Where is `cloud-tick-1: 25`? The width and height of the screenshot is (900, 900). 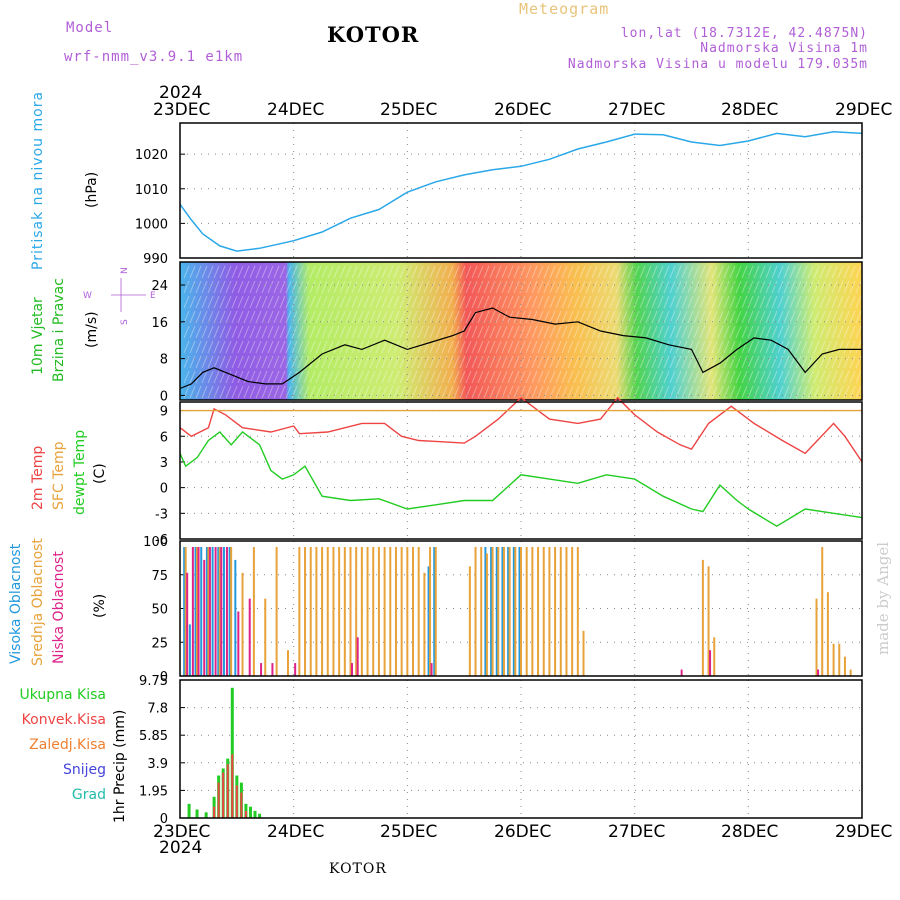 cloud-tick-1: 25 is located at coordinates (159, 643).